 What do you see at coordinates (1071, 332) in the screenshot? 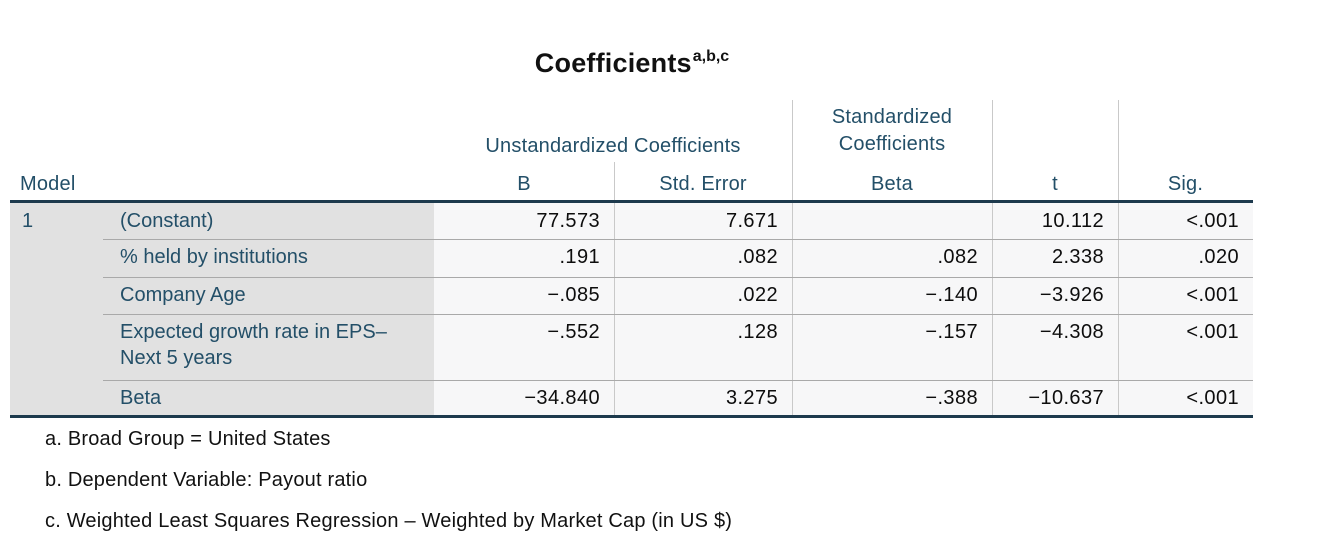
I see `value-t: −4.308` at bounding box center [1071, 332].